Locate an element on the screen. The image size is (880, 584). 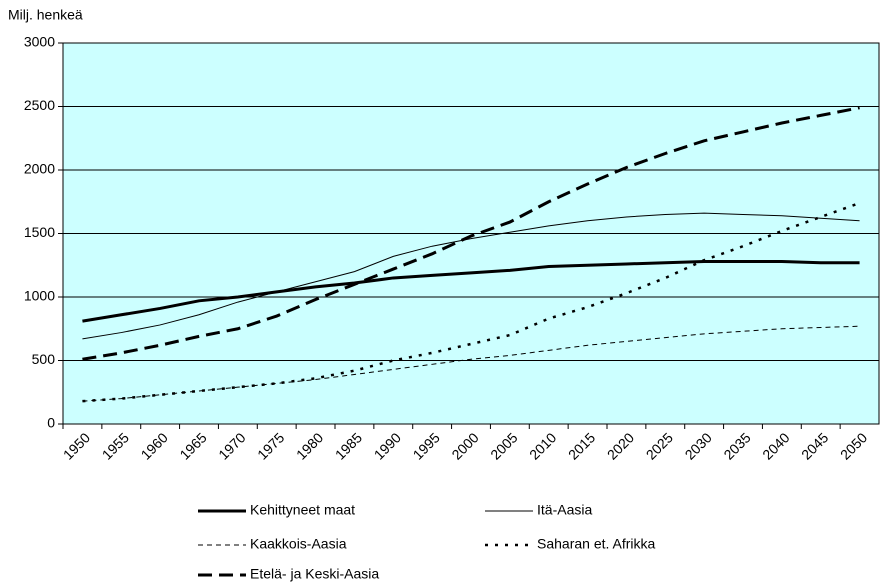
x-tick-label: 1950 is located at coordinates (76, 445).